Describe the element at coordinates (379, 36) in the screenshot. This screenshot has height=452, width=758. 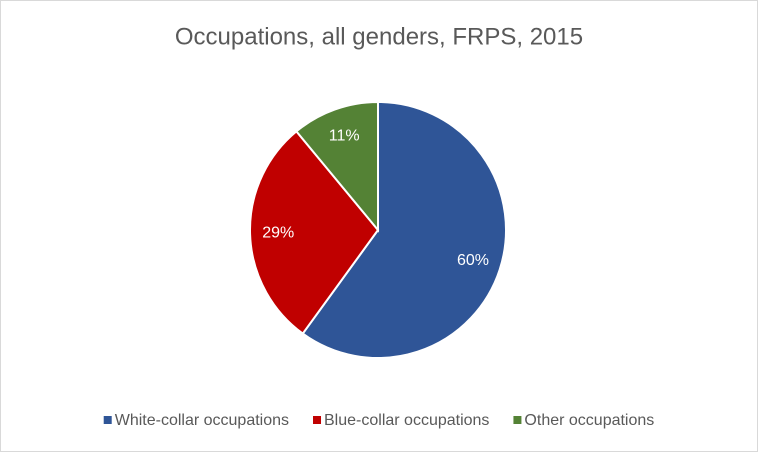
I see `chart-title: Occupations, all genders, FRPS, 2015` at that location.